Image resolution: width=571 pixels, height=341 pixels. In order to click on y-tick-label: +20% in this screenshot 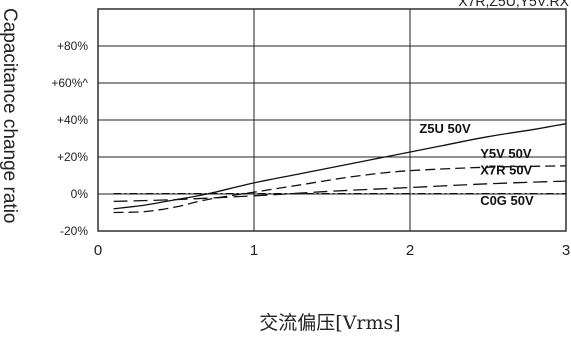, I will do `click(72, 157)`.